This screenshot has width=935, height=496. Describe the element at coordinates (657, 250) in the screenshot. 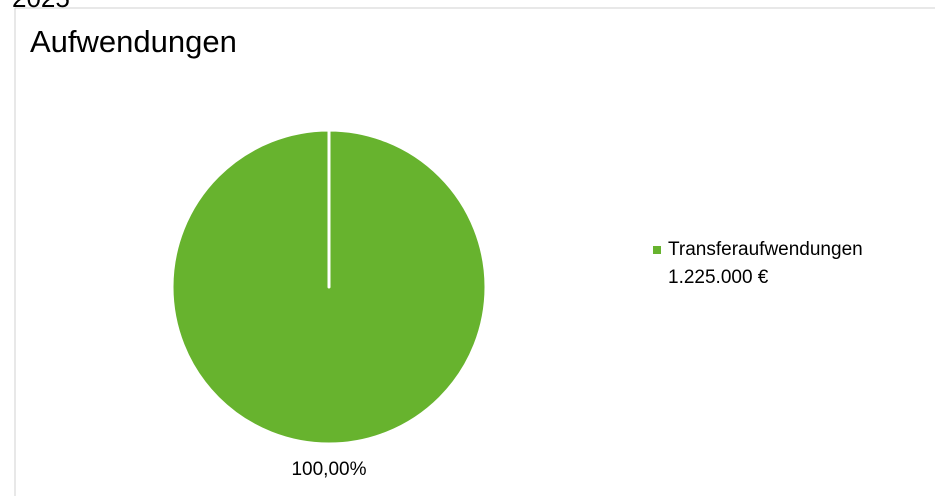

I see `legend-swatch` at that location.